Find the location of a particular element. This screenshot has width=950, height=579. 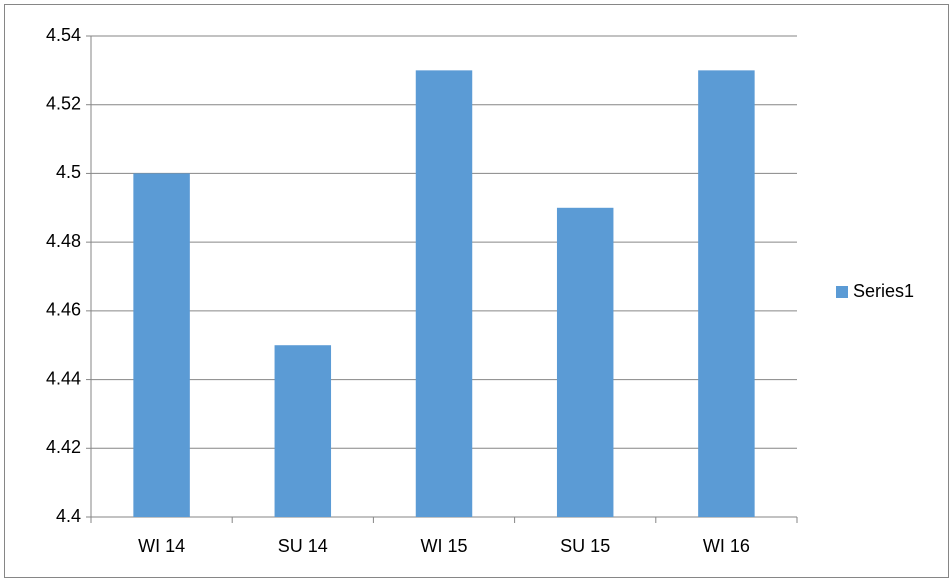

y-tick-label: 4.5 is located at coordinates (68, 172).